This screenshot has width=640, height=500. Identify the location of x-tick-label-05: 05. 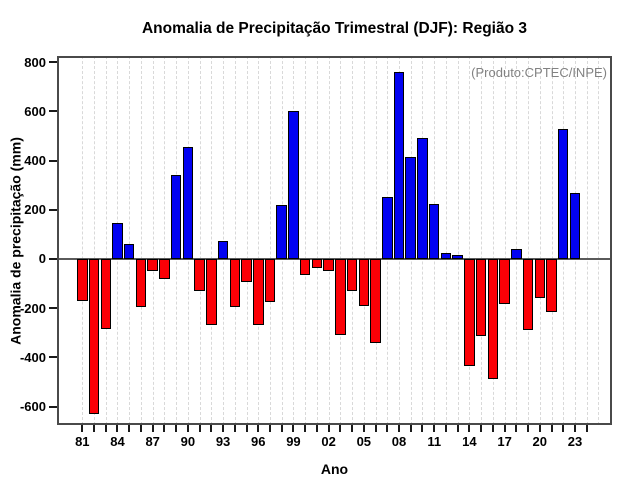
(364, 441).